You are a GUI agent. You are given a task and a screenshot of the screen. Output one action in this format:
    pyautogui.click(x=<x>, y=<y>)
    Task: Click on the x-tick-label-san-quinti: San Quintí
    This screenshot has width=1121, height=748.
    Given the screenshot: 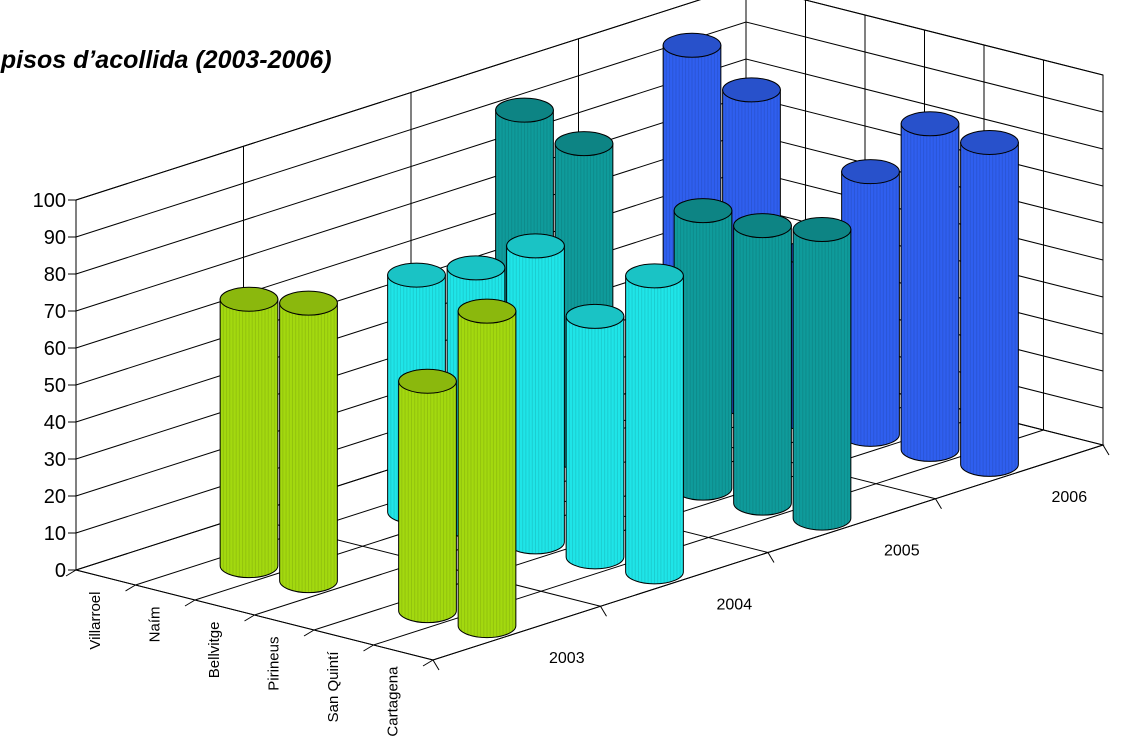 What is the action you would take?
    pyautogui.click(x=333, y=687)
    